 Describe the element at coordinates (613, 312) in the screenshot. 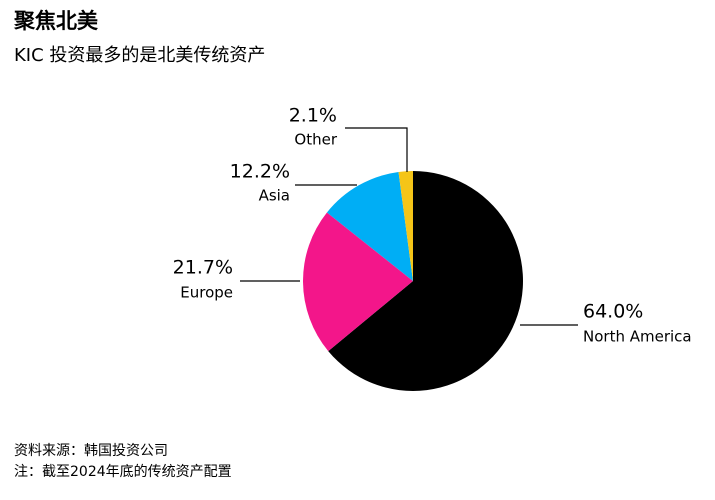

I see `value-label: 64.0%` at that location.